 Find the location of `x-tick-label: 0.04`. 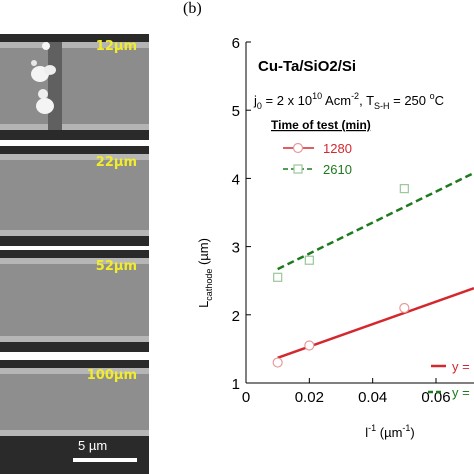

x-tick-label: 0.04 is located at coordinates (372, 397).